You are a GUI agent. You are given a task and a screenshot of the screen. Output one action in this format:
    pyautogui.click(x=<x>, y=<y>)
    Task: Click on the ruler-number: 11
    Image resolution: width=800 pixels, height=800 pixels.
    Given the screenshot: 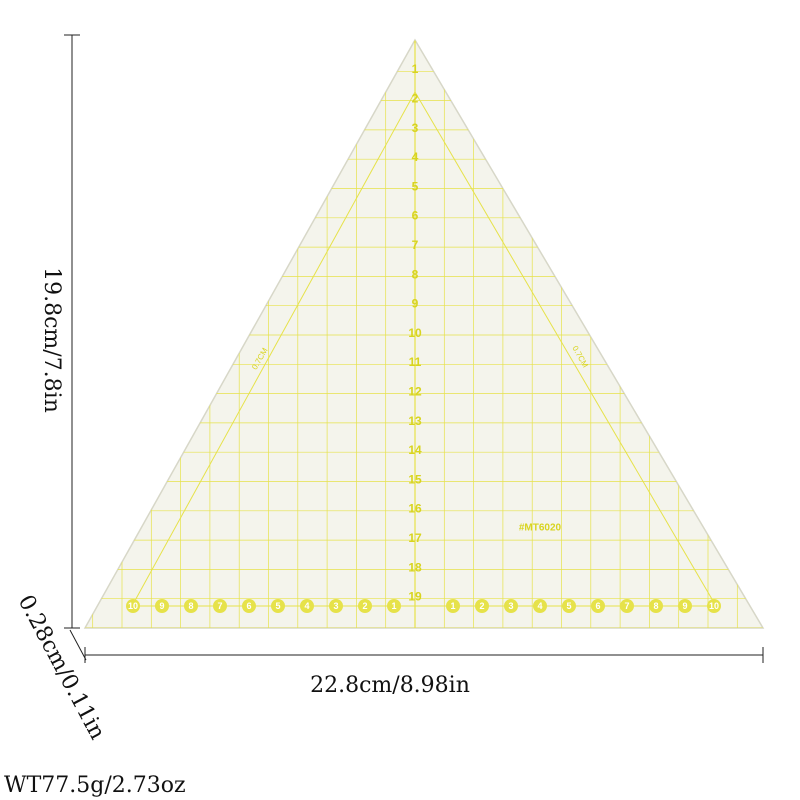 What is the action you would take?
    pyautogui.click(x=415, y=362)
    